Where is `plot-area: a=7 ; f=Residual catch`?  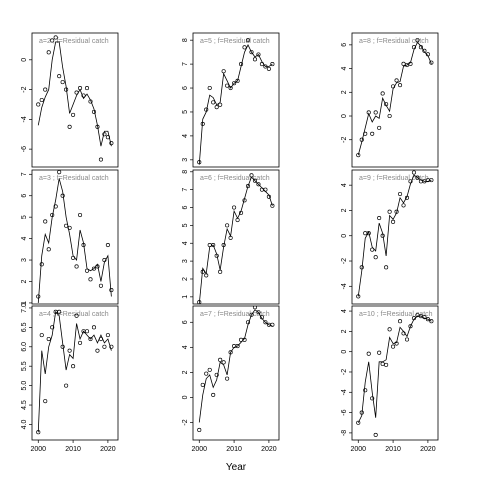 plot-area: a=7 ; f=Residual catch is located at coordinates (236, 369).